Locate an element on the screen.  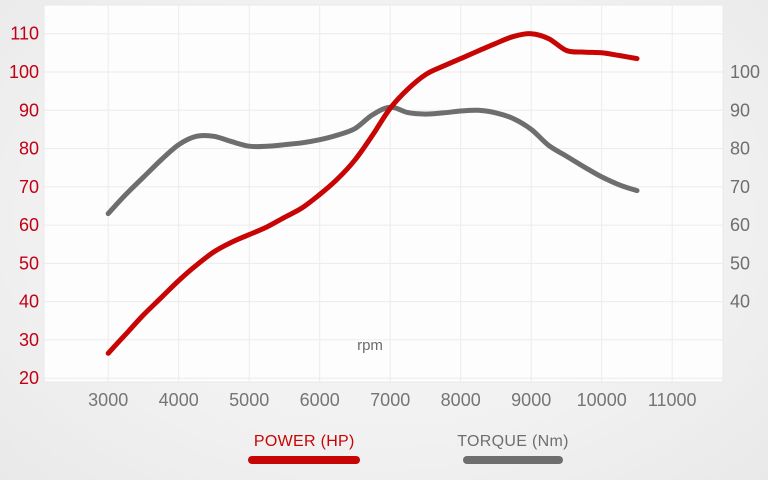
y-axis-right-tick-label: 80 is located at coordinates (740, 149).